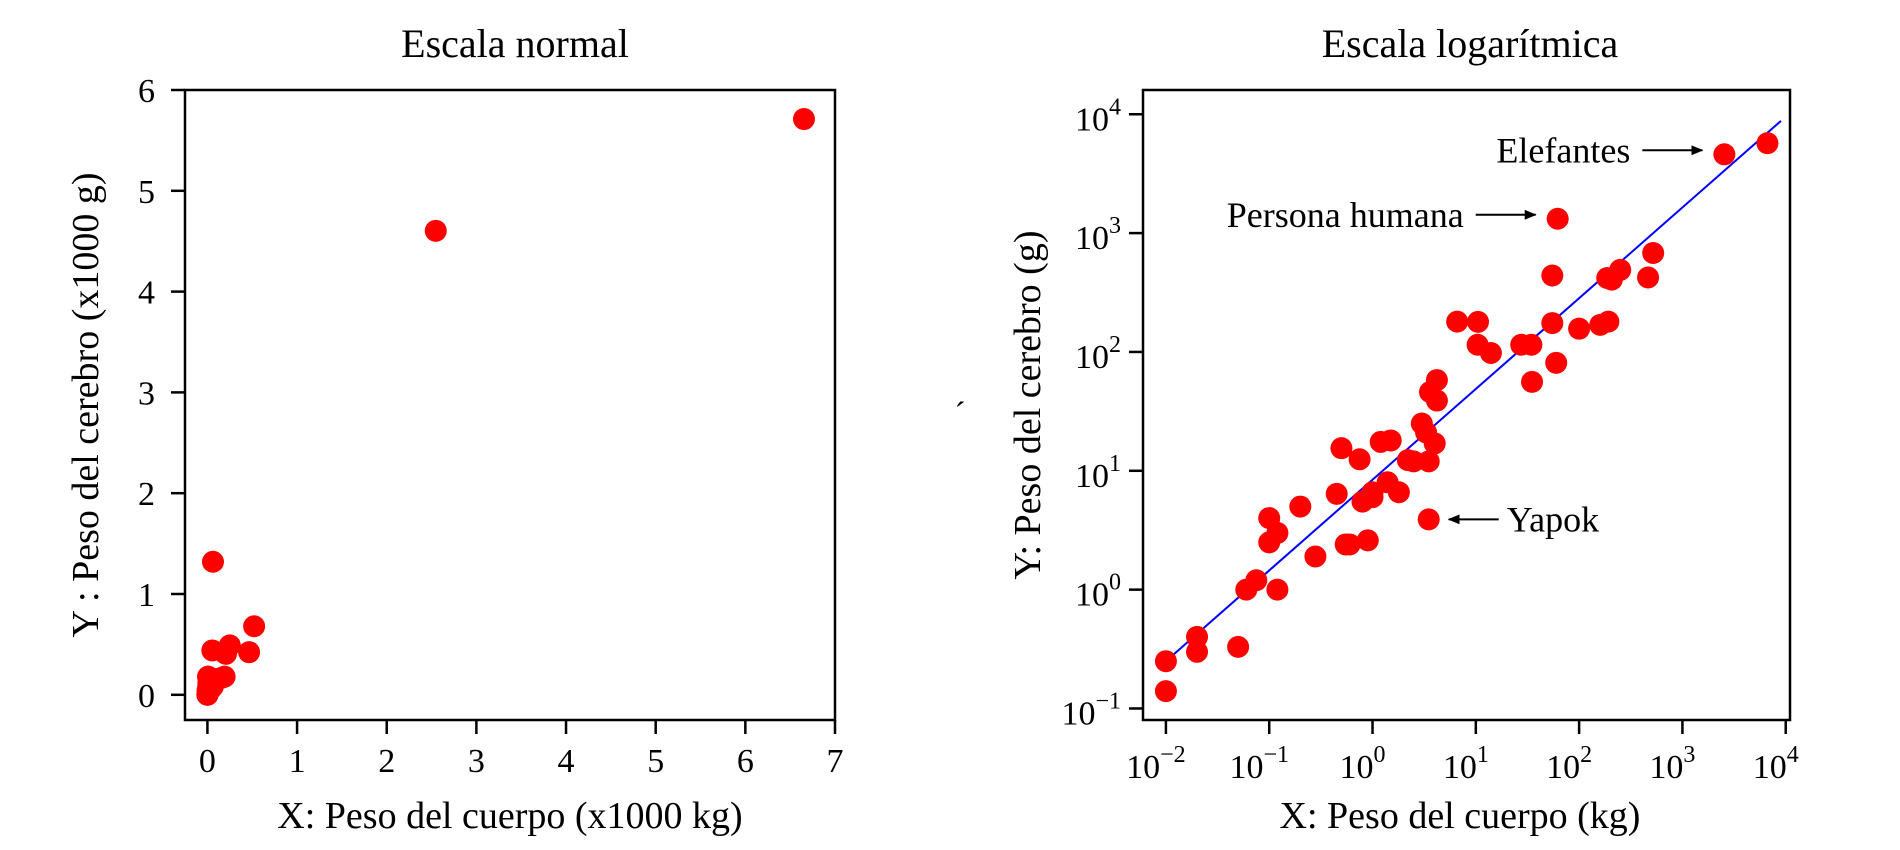 This screenshot has width=1900, height=850. I want to click on y-tick-label-log: 10³, so click(1098, 235).